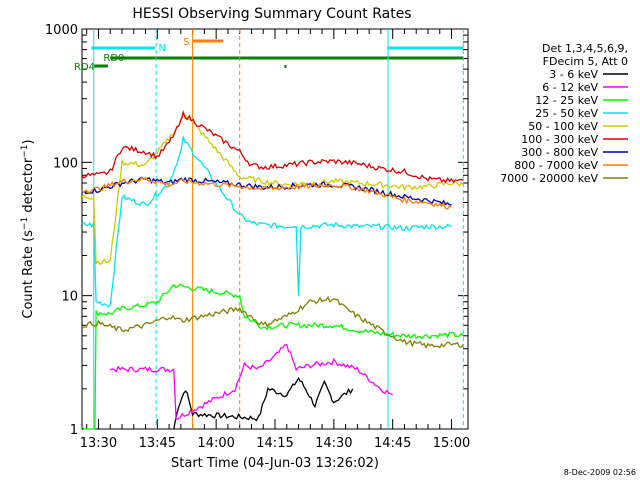 The image size is (640, 485). Describe the element at coordinates (28, 274) in the screenshot. I see `y-axis-label-pre: Count Rate (s` at that location.